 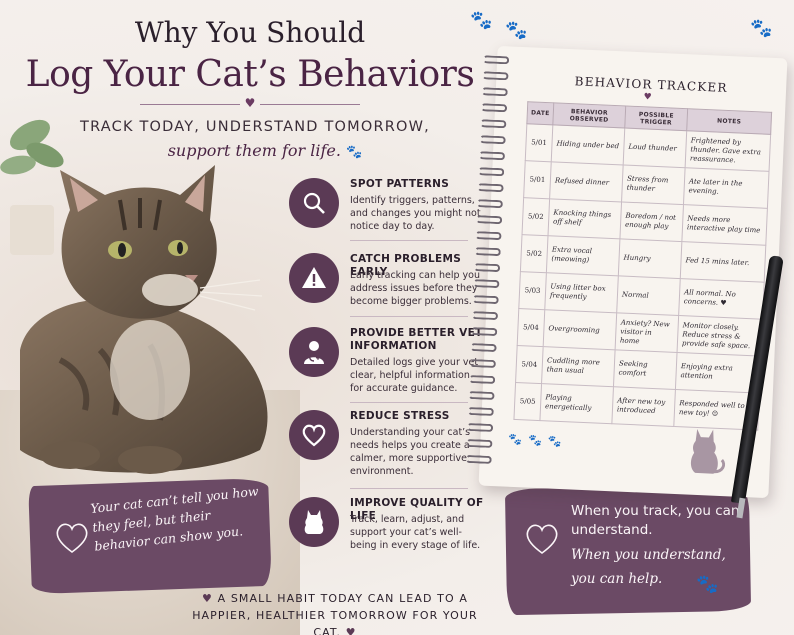 I want to click on behavior-cell: Using litter box frequently, so click(x=581, y=292).